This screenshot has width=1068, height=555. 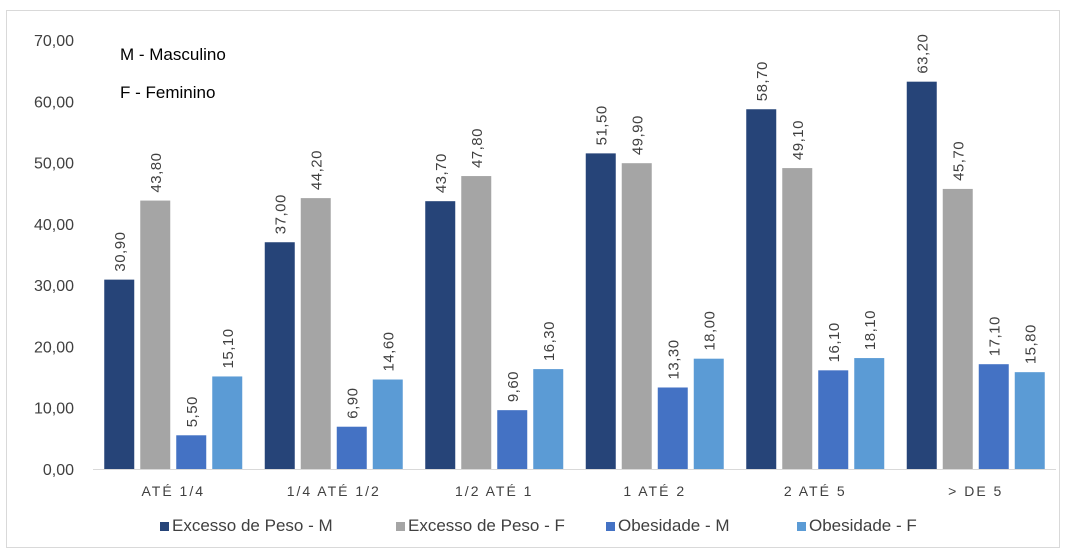 I want to click on data-label: 16,10, so click(x=834, y=342).